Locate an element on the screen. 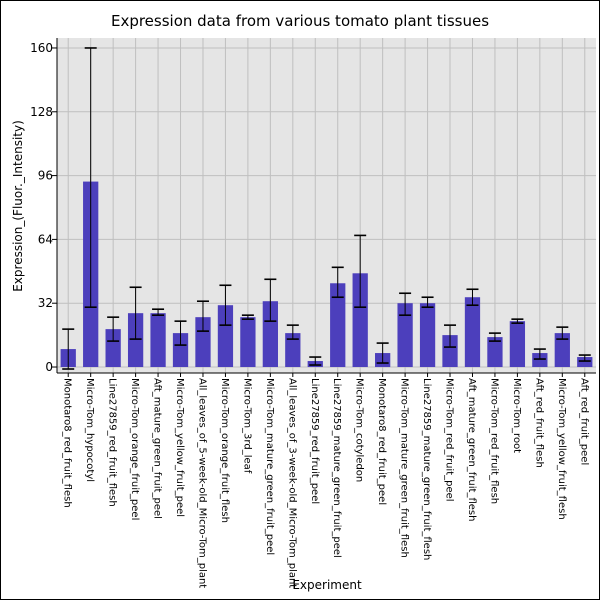 This screenshot has height=600, width=600. x-tick-label: Monotaro8_red_fruit_peel is located at coordinates (381, 441).